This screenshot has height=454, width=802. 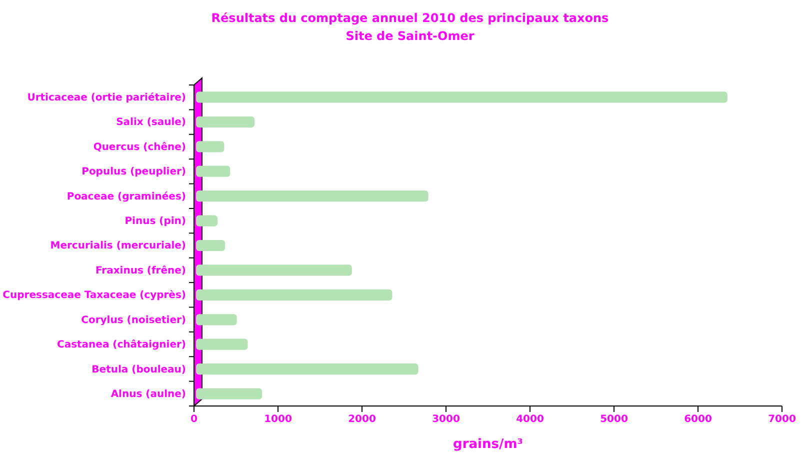 I want to click on y-tick-label: Corylus (noisetier), so click(x=133, y=320).